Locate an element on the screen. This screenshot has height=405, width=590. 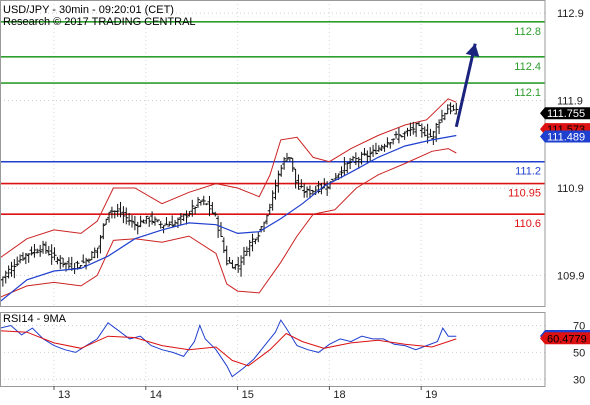
forecast-arrow is located at coordinates (467, 85).